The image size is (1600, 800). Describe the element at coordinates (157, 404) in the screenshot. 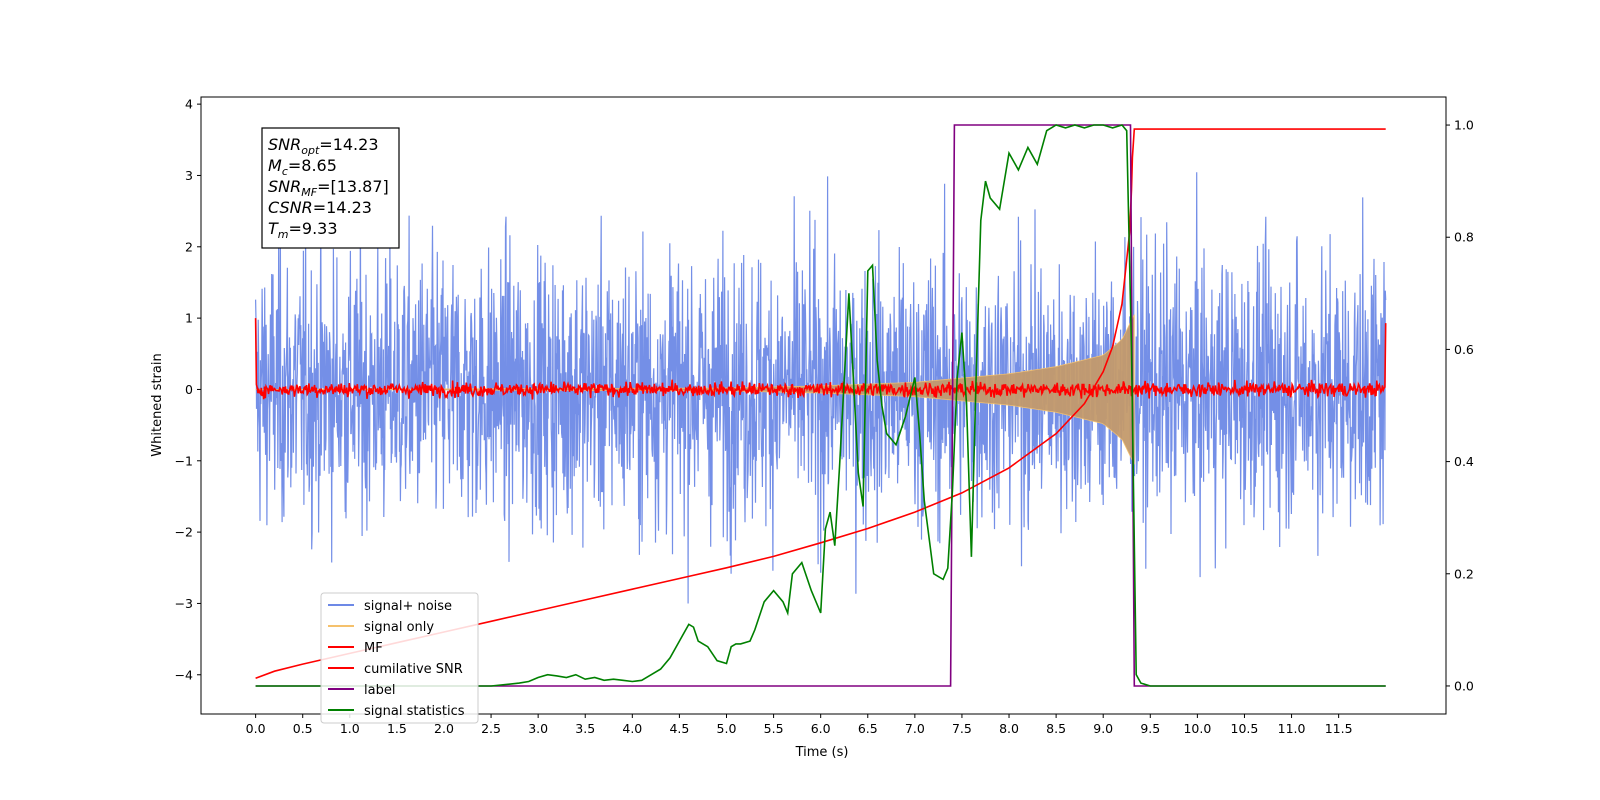

I see `y-axis-label: Whitened strain` at that location.